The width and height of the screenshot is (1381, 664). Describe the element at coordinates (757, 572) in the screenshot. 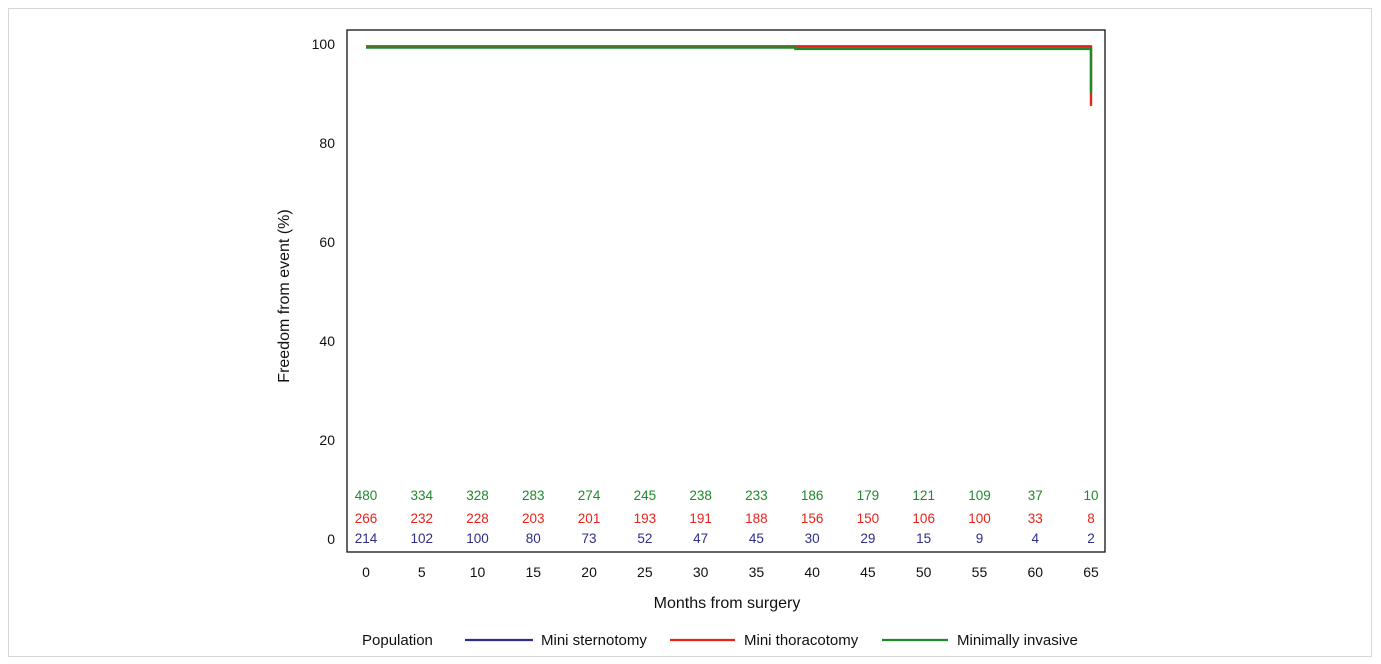

I see `x-tick-label: 35` at that location.